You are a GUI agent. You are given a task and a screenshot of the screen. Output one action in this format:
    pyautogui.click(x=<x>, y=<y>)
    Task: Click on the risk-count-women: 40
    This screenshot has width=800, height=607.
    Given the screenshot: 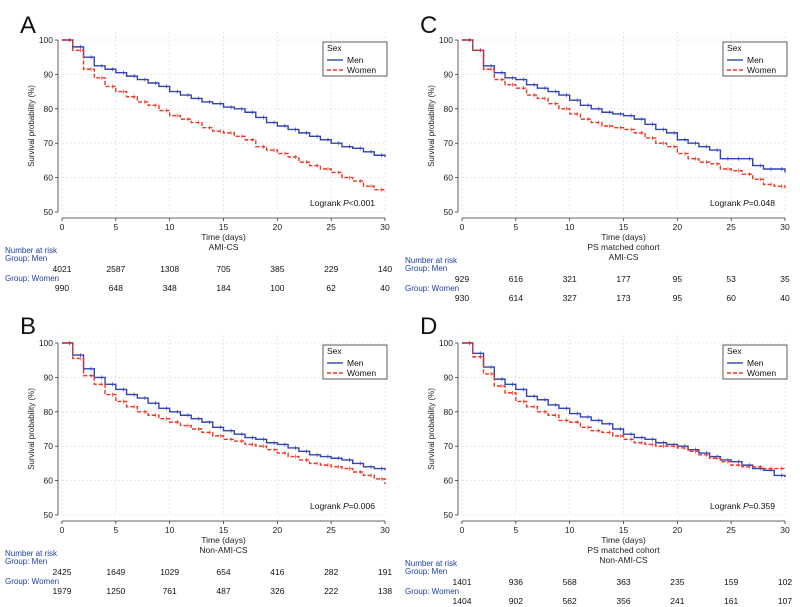 What is the action you would take?
    pyautogui.click(x=385, y=288)
    